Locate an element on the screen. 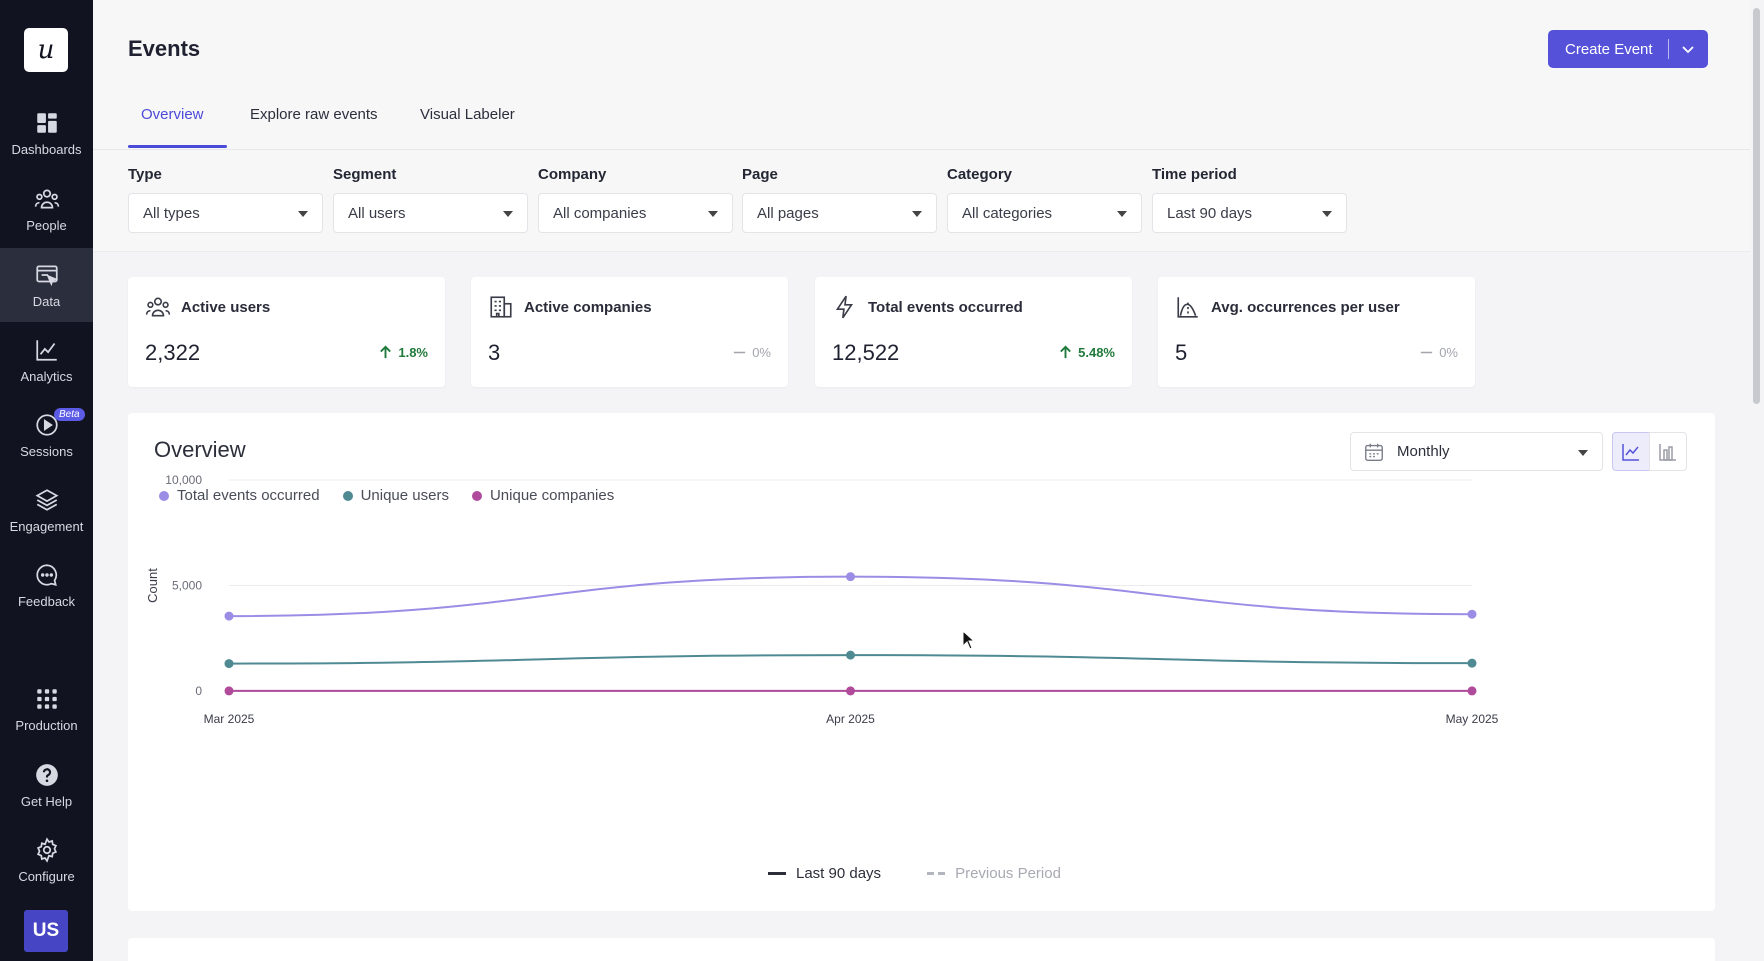 This screenshot has width=1764, height=961. legend-label: Last 90 days is located at coordinates (839, 873).